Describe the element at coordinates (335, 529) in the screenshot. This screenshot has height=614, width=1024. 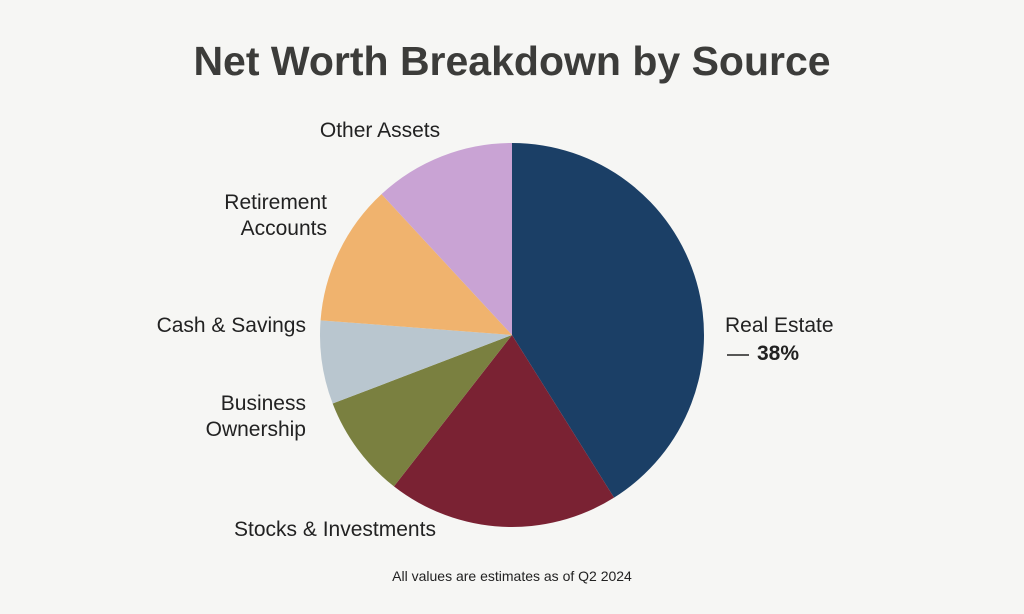
I see `slice-label: Stocks & Investments` at that location.